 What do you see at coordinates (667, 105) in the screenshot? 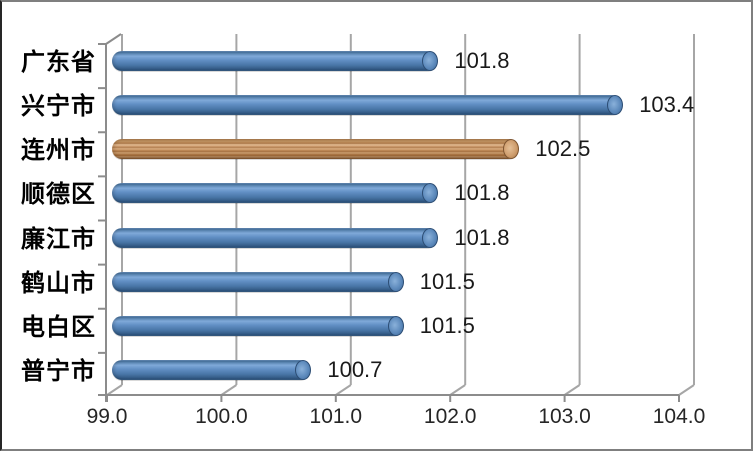
I see `value-label: 103.4` at bounding box center [667, 105].